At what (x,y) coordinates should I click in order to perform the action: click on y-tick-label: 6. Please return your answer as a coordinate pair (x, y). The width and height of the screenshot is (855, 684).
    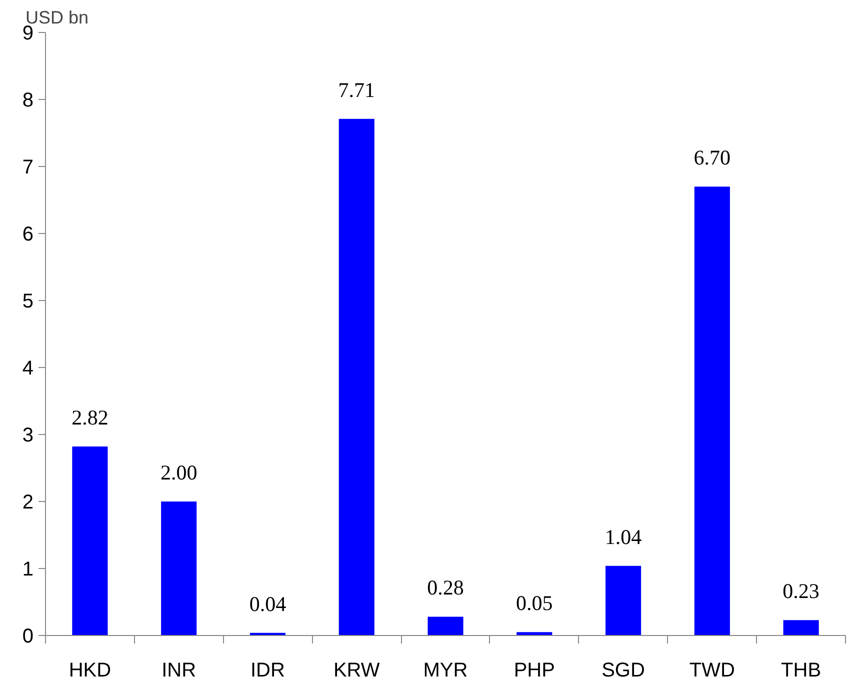
    Looking at the image, I should click on (28, 235).